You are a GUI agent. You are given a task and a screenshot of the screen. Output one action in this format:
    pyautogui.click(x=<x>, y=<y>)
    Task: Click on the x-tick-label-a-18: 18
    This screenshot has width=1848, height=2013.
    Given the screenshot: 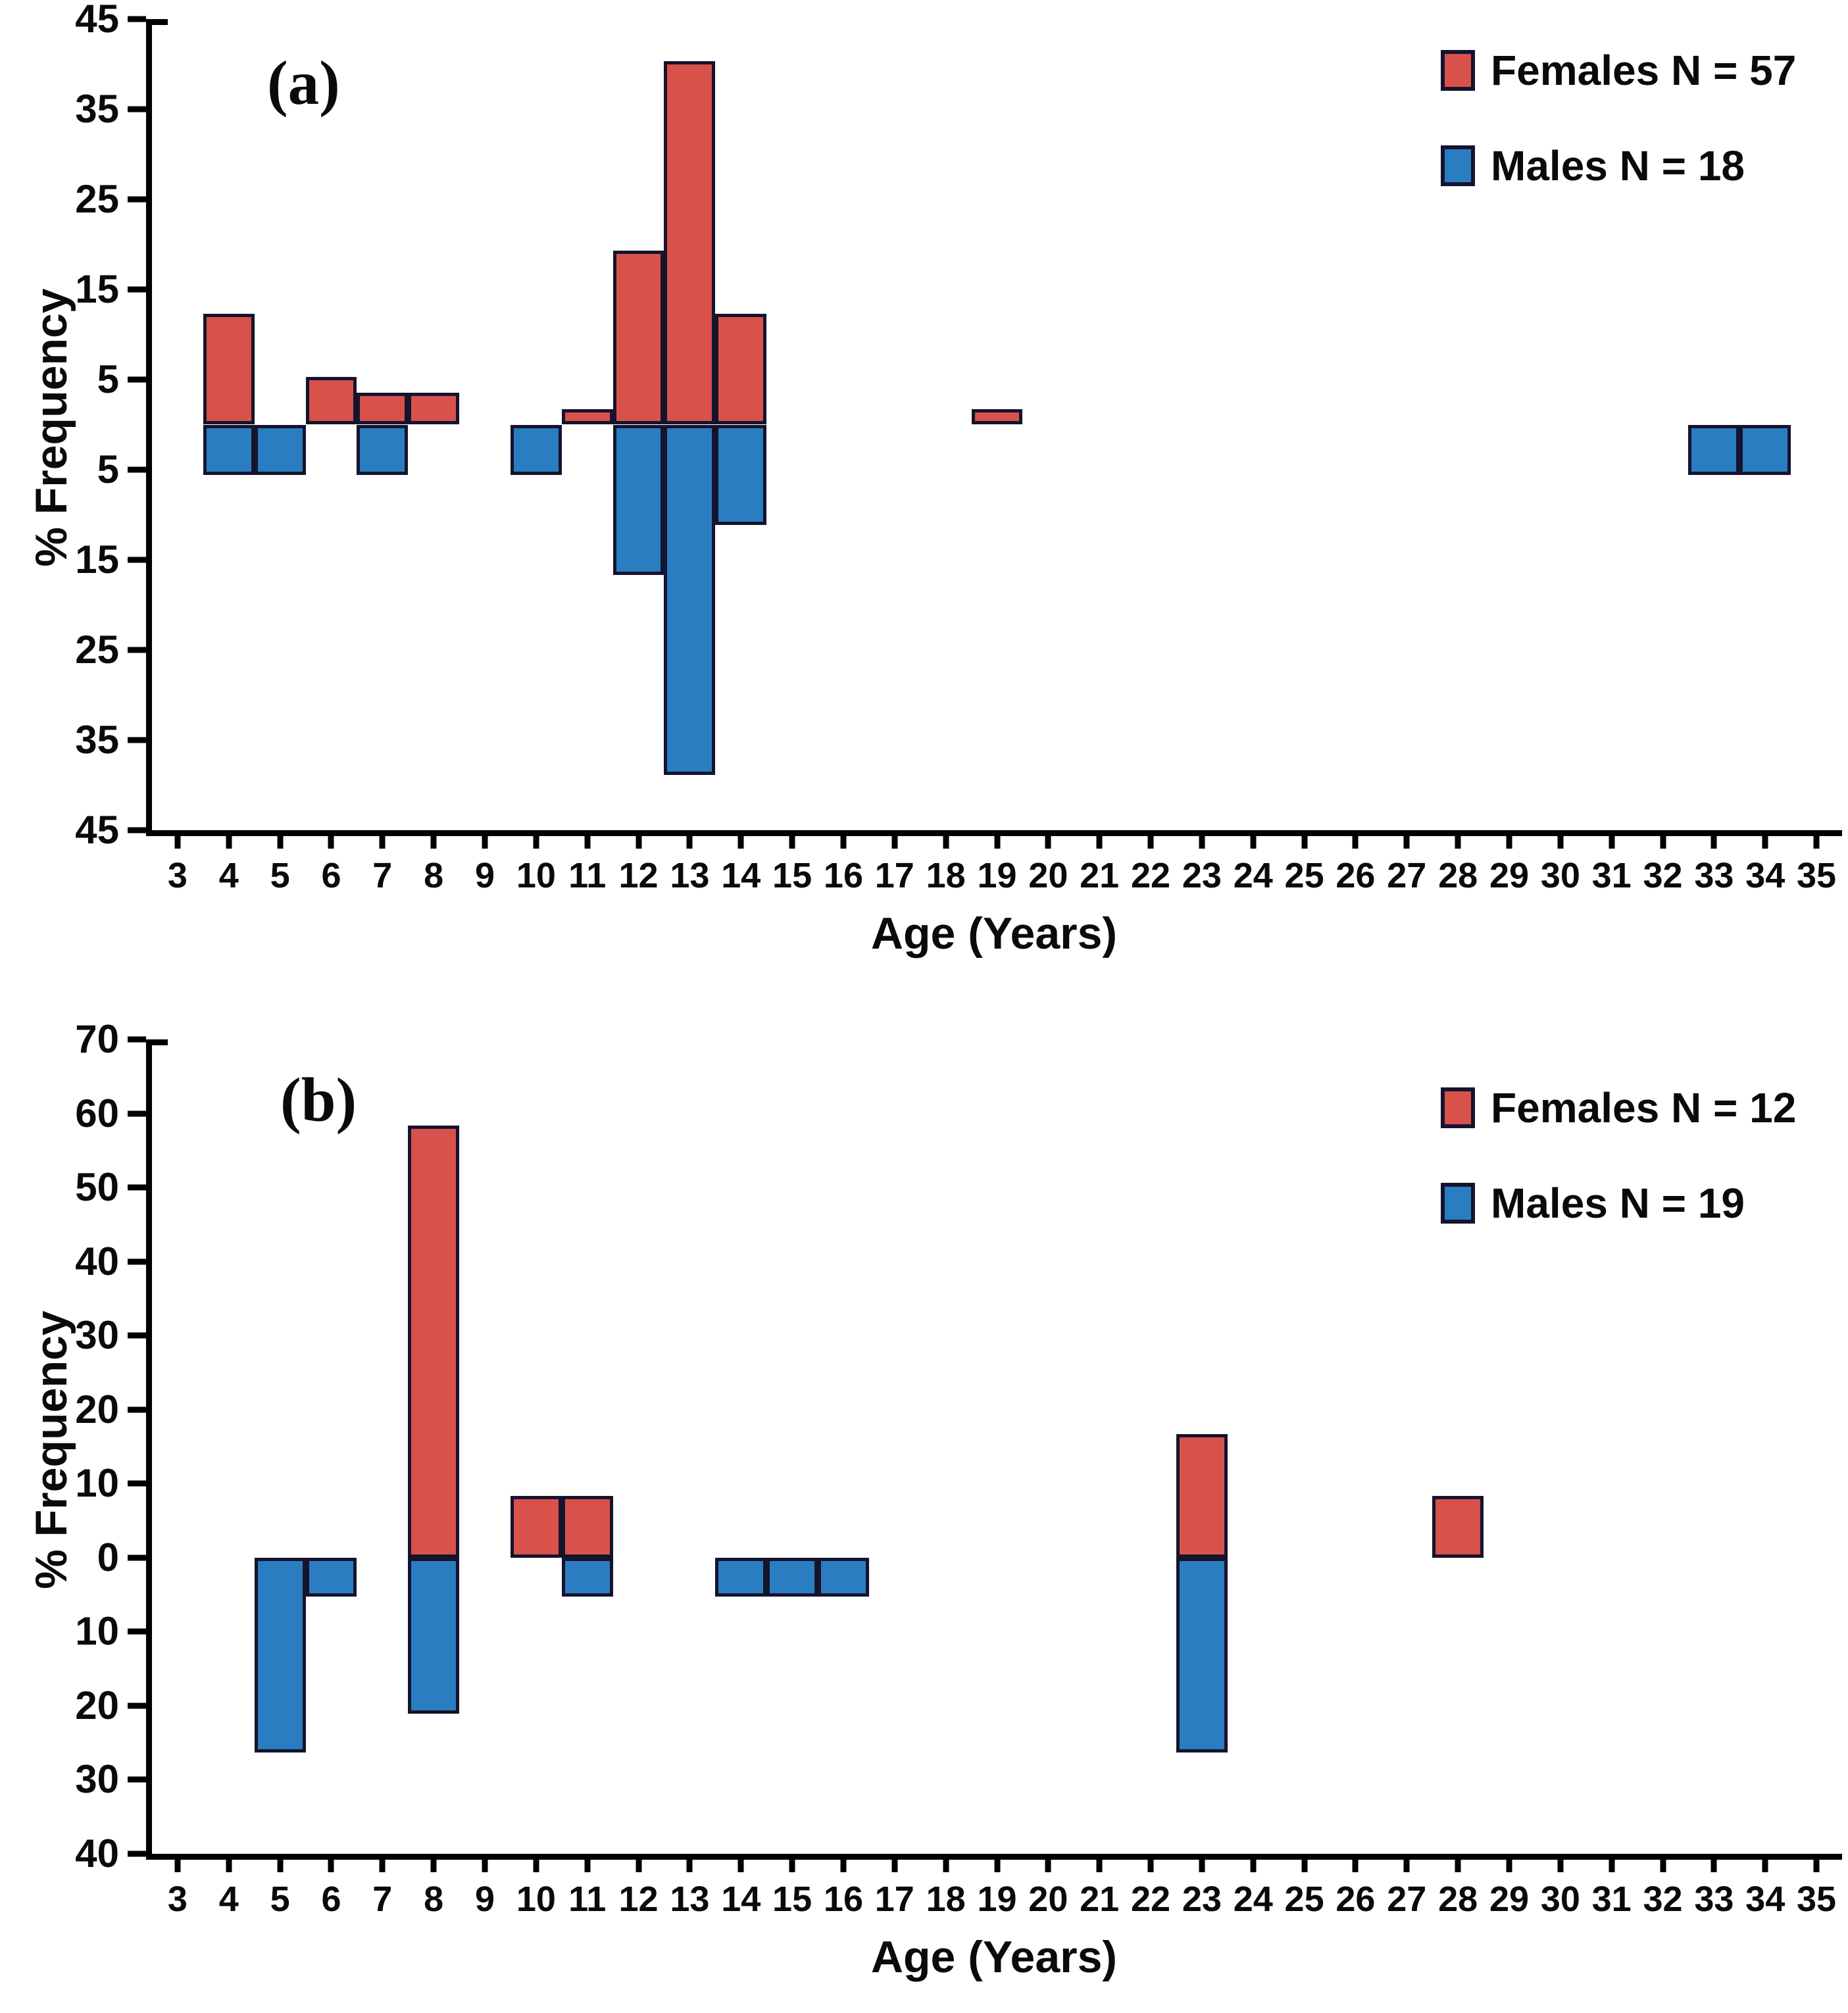 What is the action you would take?
    pyautogui.click(x=946, y=875)
    